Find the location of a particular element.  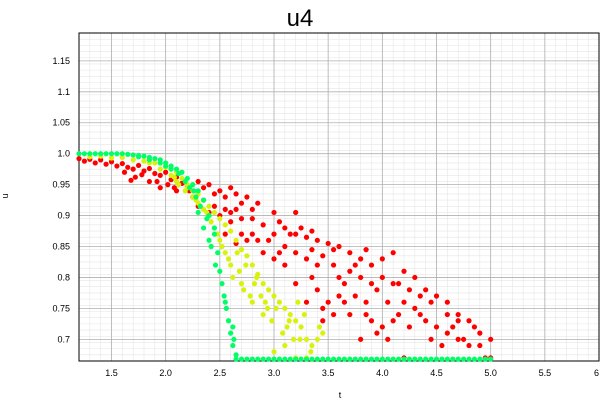

x-tick-label: 3.0 is located at coordinates (274, 373).